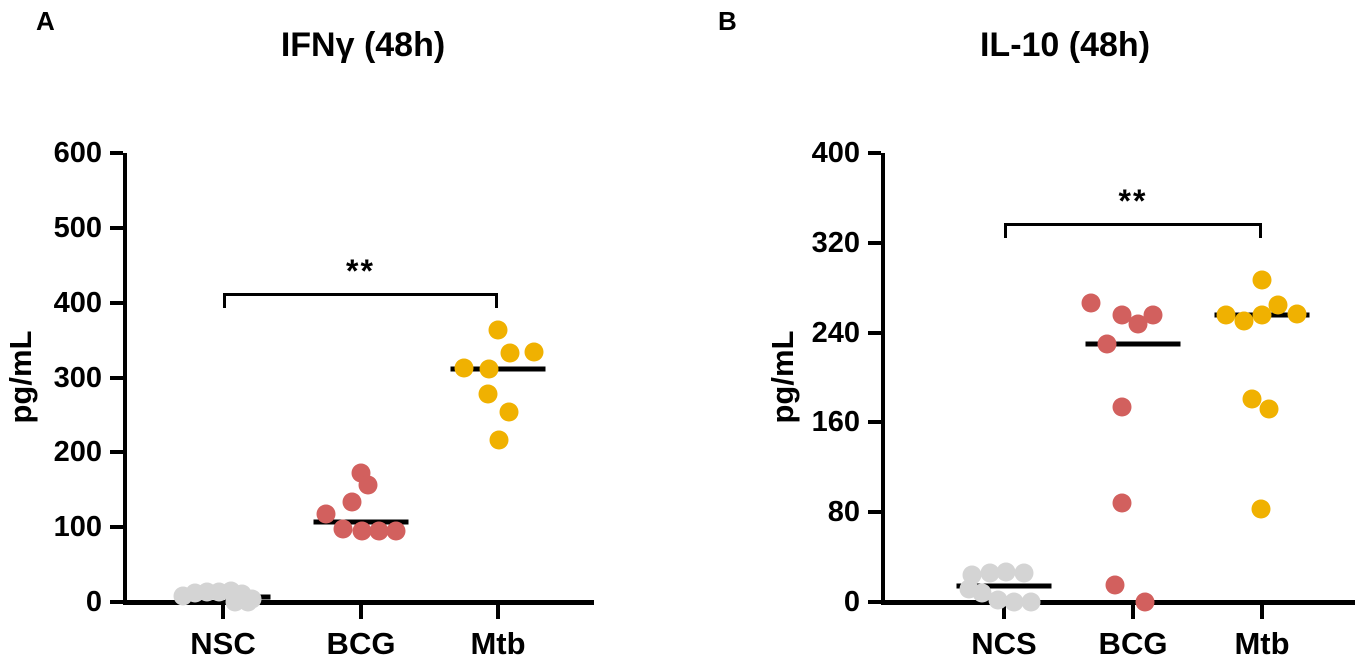  Describe the element at coordinates (727, 21) in the screenshot. I see `panel-label: B` at that location.